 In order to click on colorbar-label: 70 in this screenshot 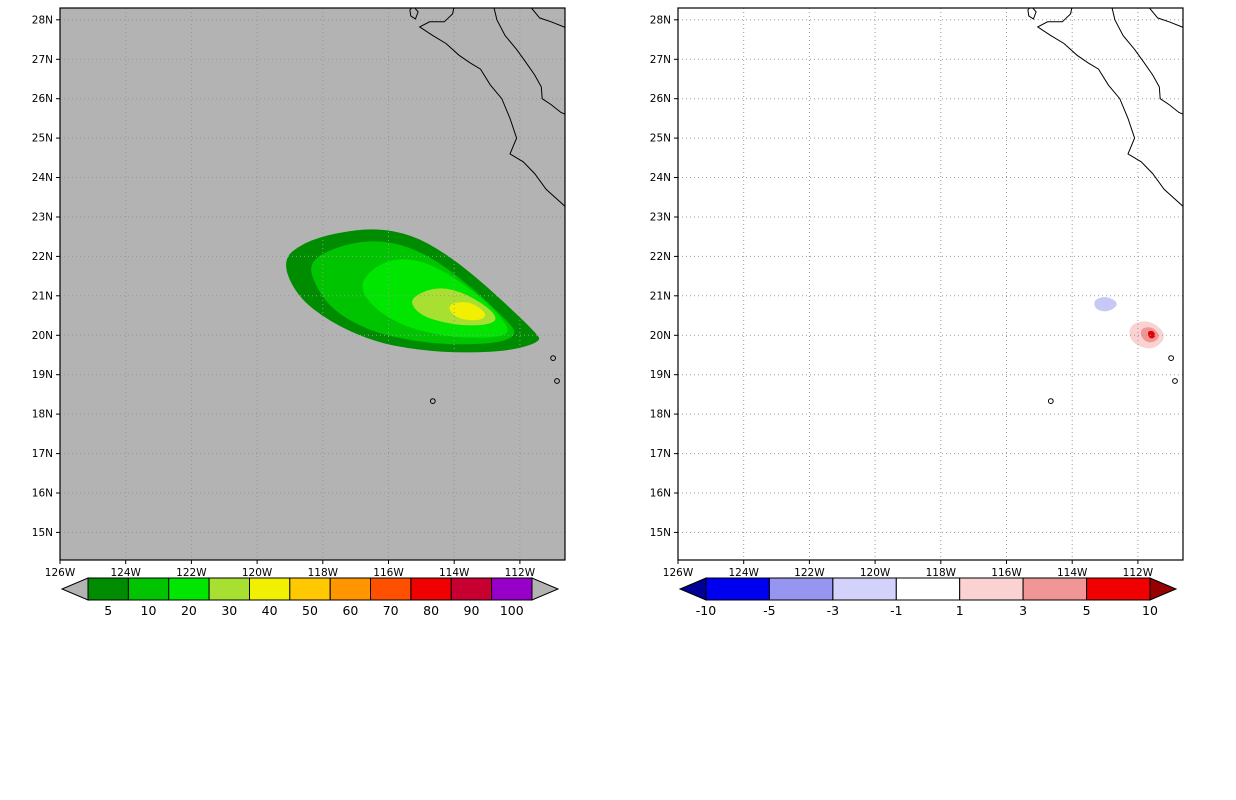, I will do `click(391, 610)`.